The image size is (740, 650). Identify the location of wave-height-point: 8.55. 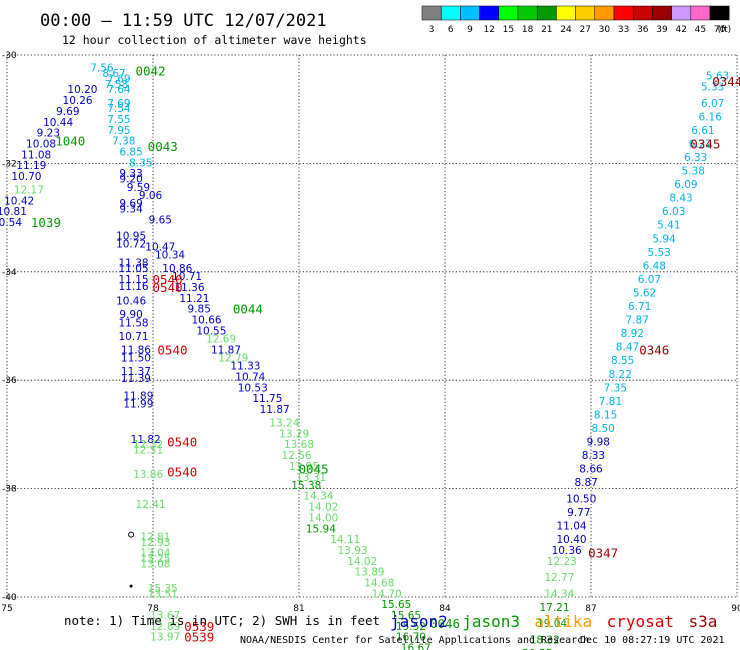
(622, 361).